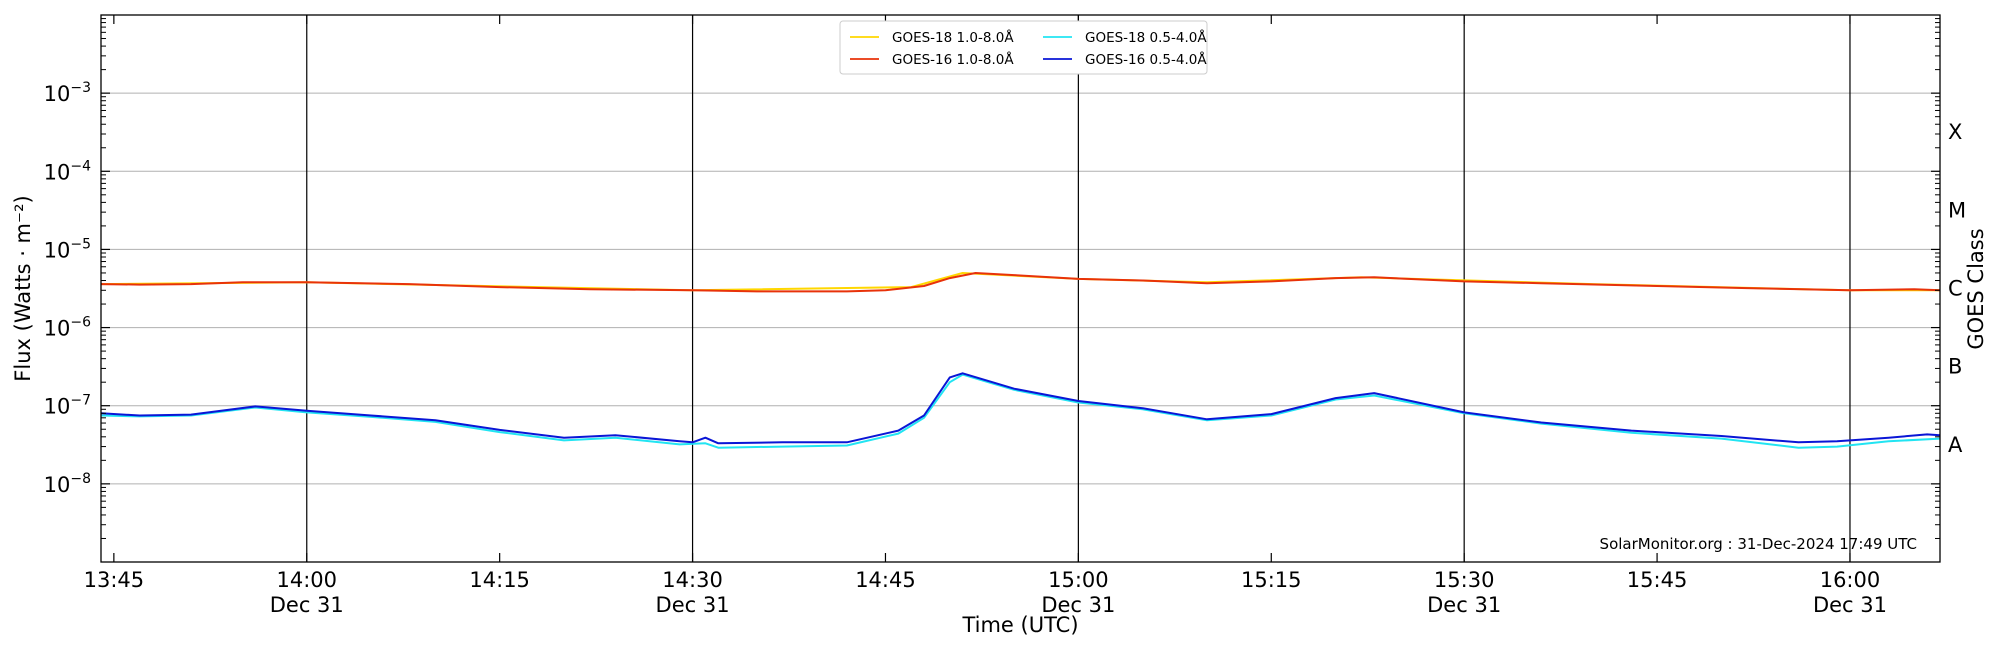  What do you see at coordinates (1957, 210) in the screenshot?
I see `goes-class-label: M` at bounding box center [1957, 210].